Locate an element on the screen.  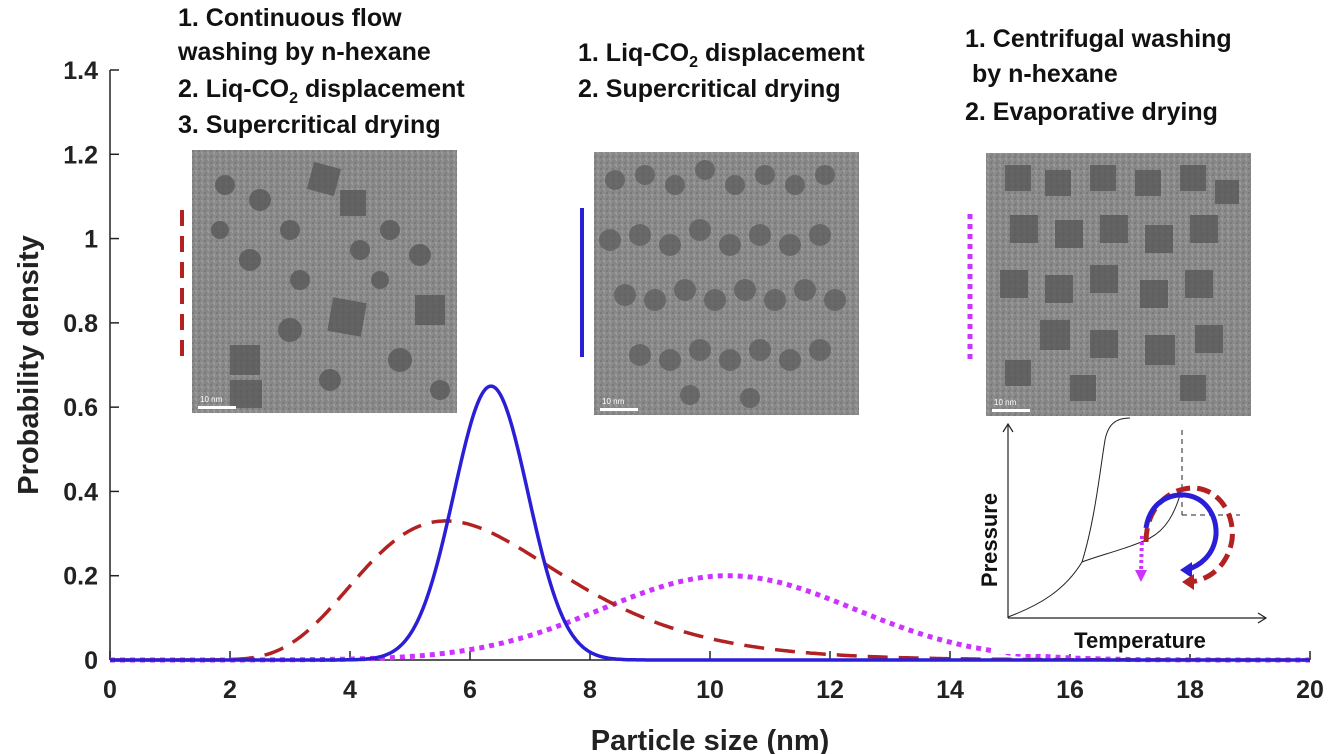
tem-image-2: 10 nm is located at coordinates (726, 283).